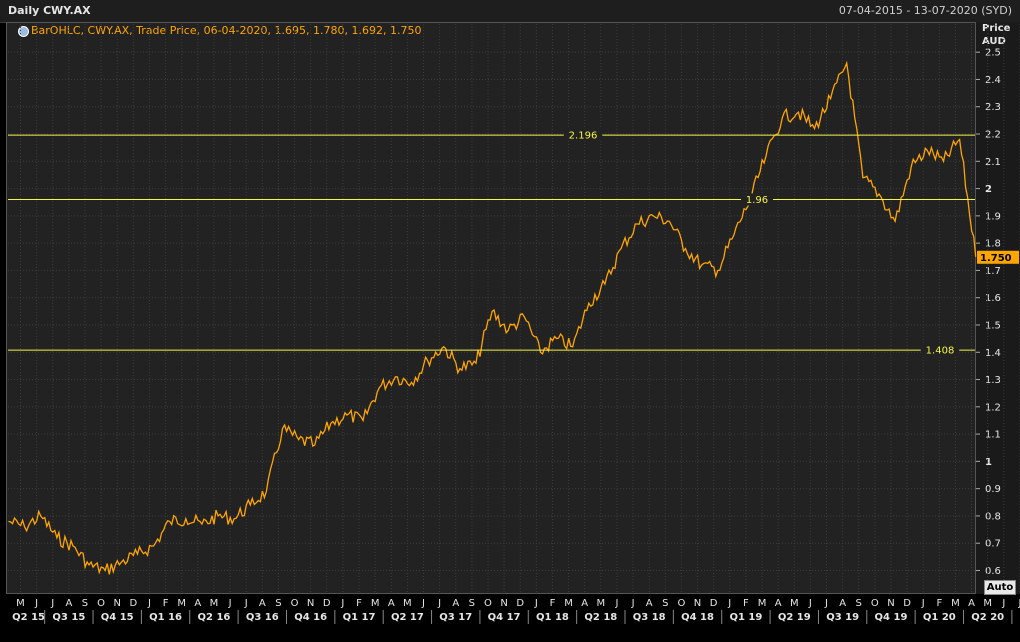 This screenshot has height=642, width=1020. Describe the element at coordinates (891, 617) in the screenshot. I see `quarter-label: Q4 19` at that location.